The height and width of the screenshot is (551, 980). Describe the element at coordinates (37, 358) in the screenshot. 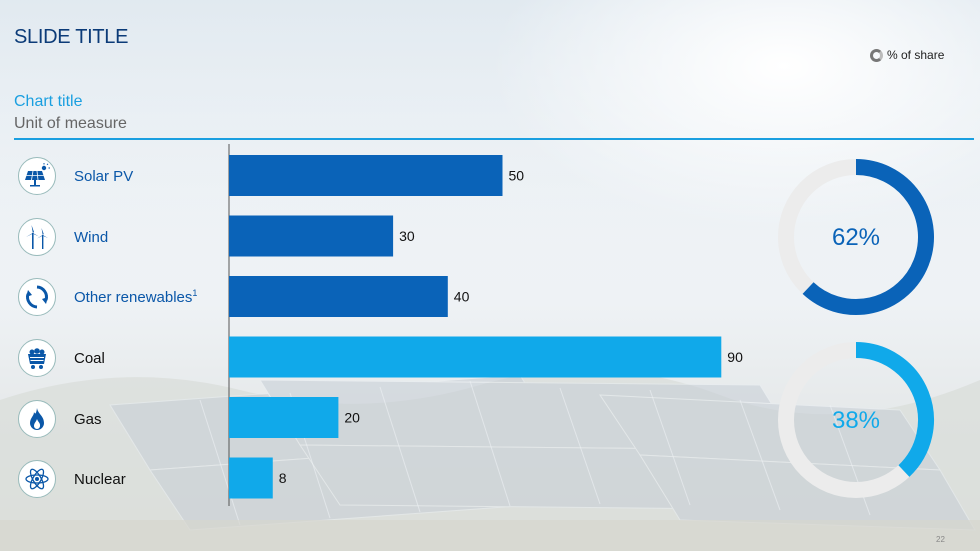

I see `coal-cart-icon` at that location.